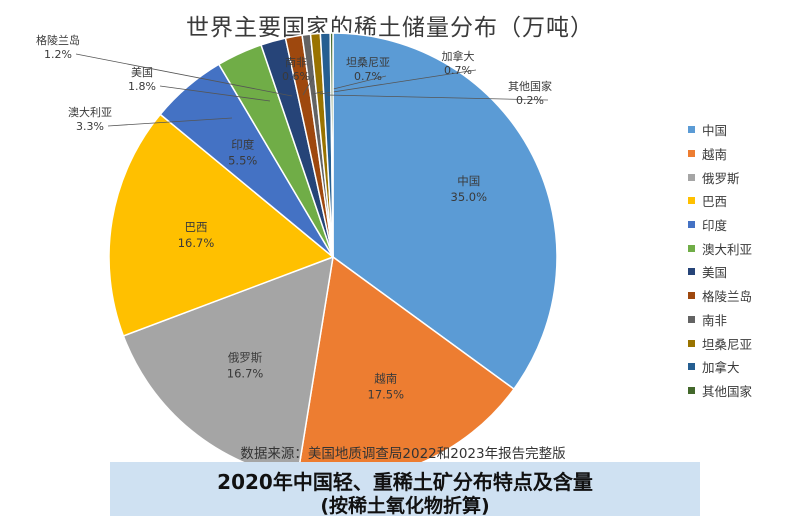 The image size is (806, 518). Describe the element at coordinates (468, 181) in the screenshot. I see `slice-name-label: 中国` at that location.